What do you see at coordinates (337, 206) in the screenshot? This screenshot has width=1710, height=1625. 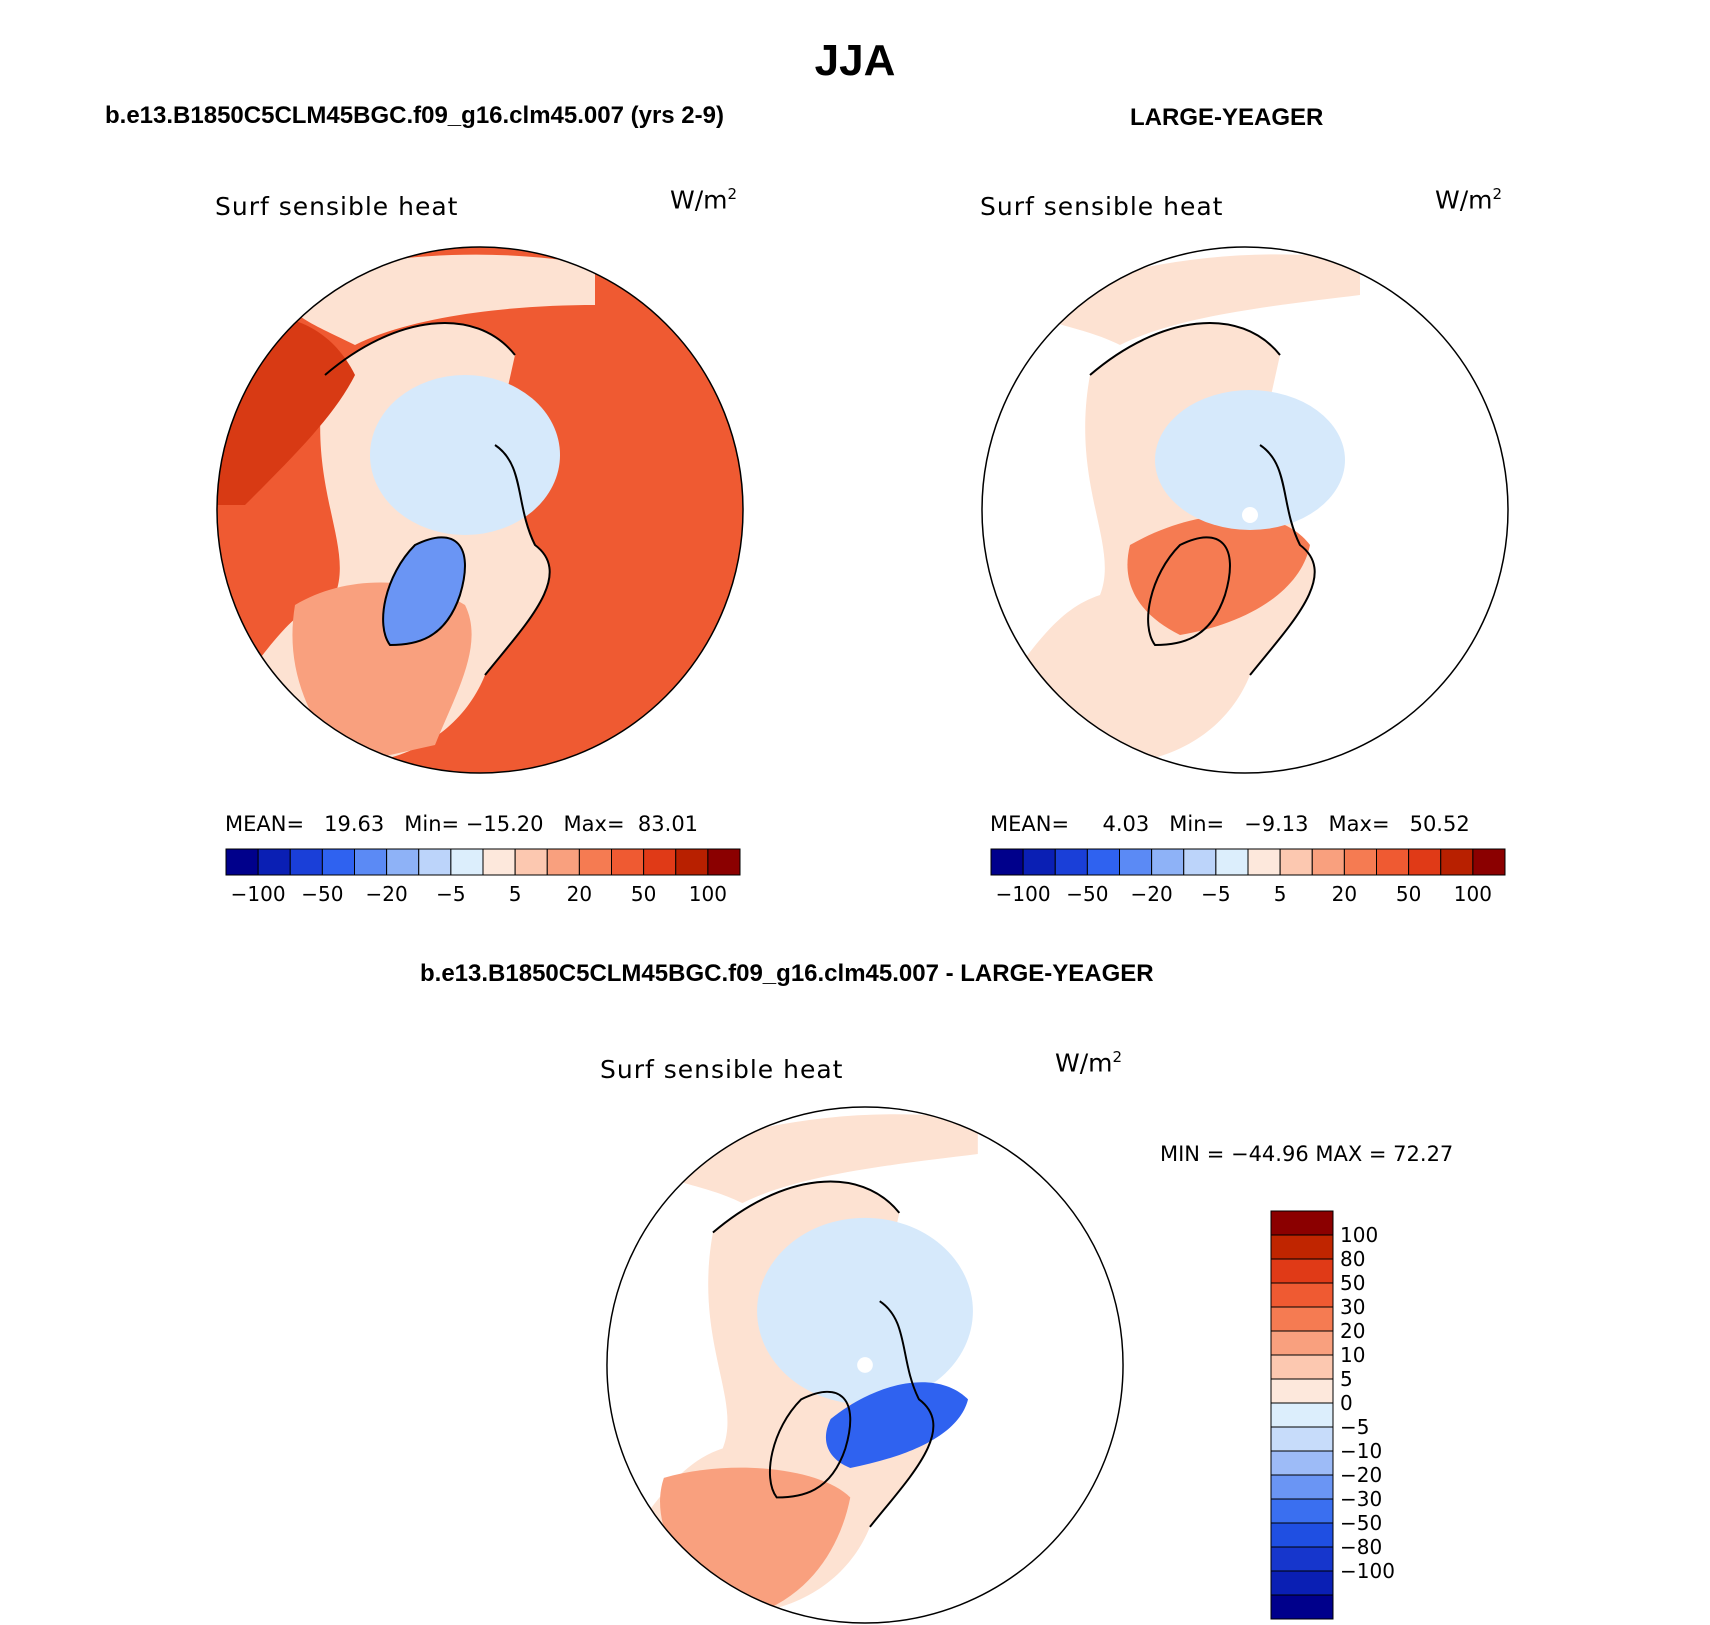 I see `panel-1-variable-label: Surf sensible heat` at bounding box center [337, 206].